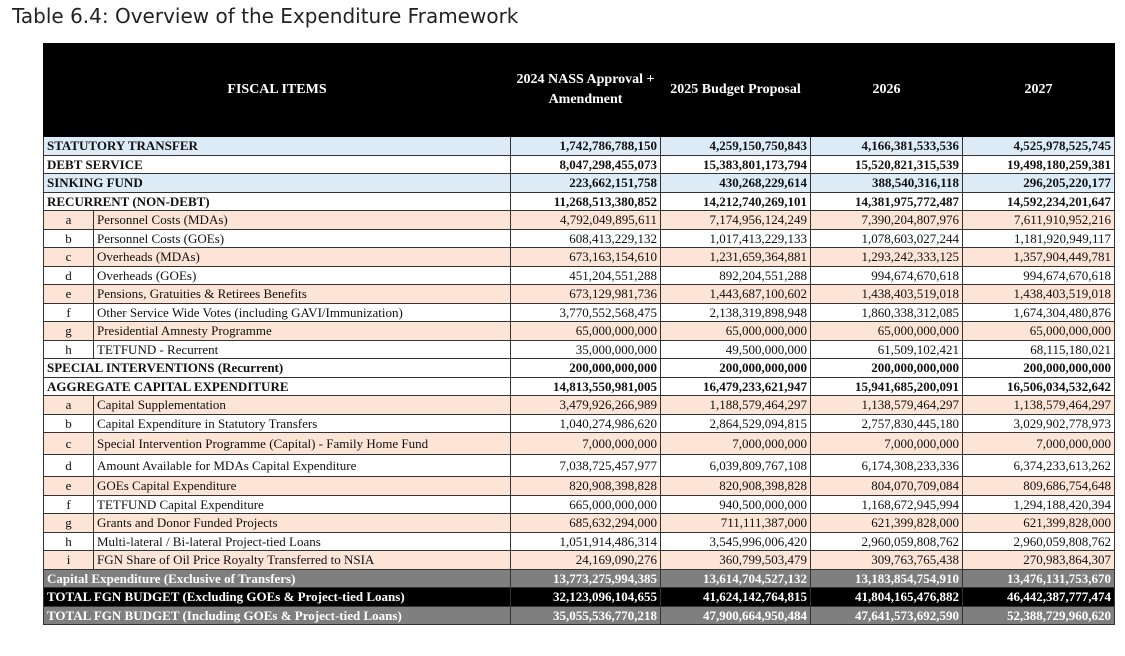 This screenshot has height=656, width=1125. I want to click on cell-value: 270,983,864,307, so click(1039, 560).